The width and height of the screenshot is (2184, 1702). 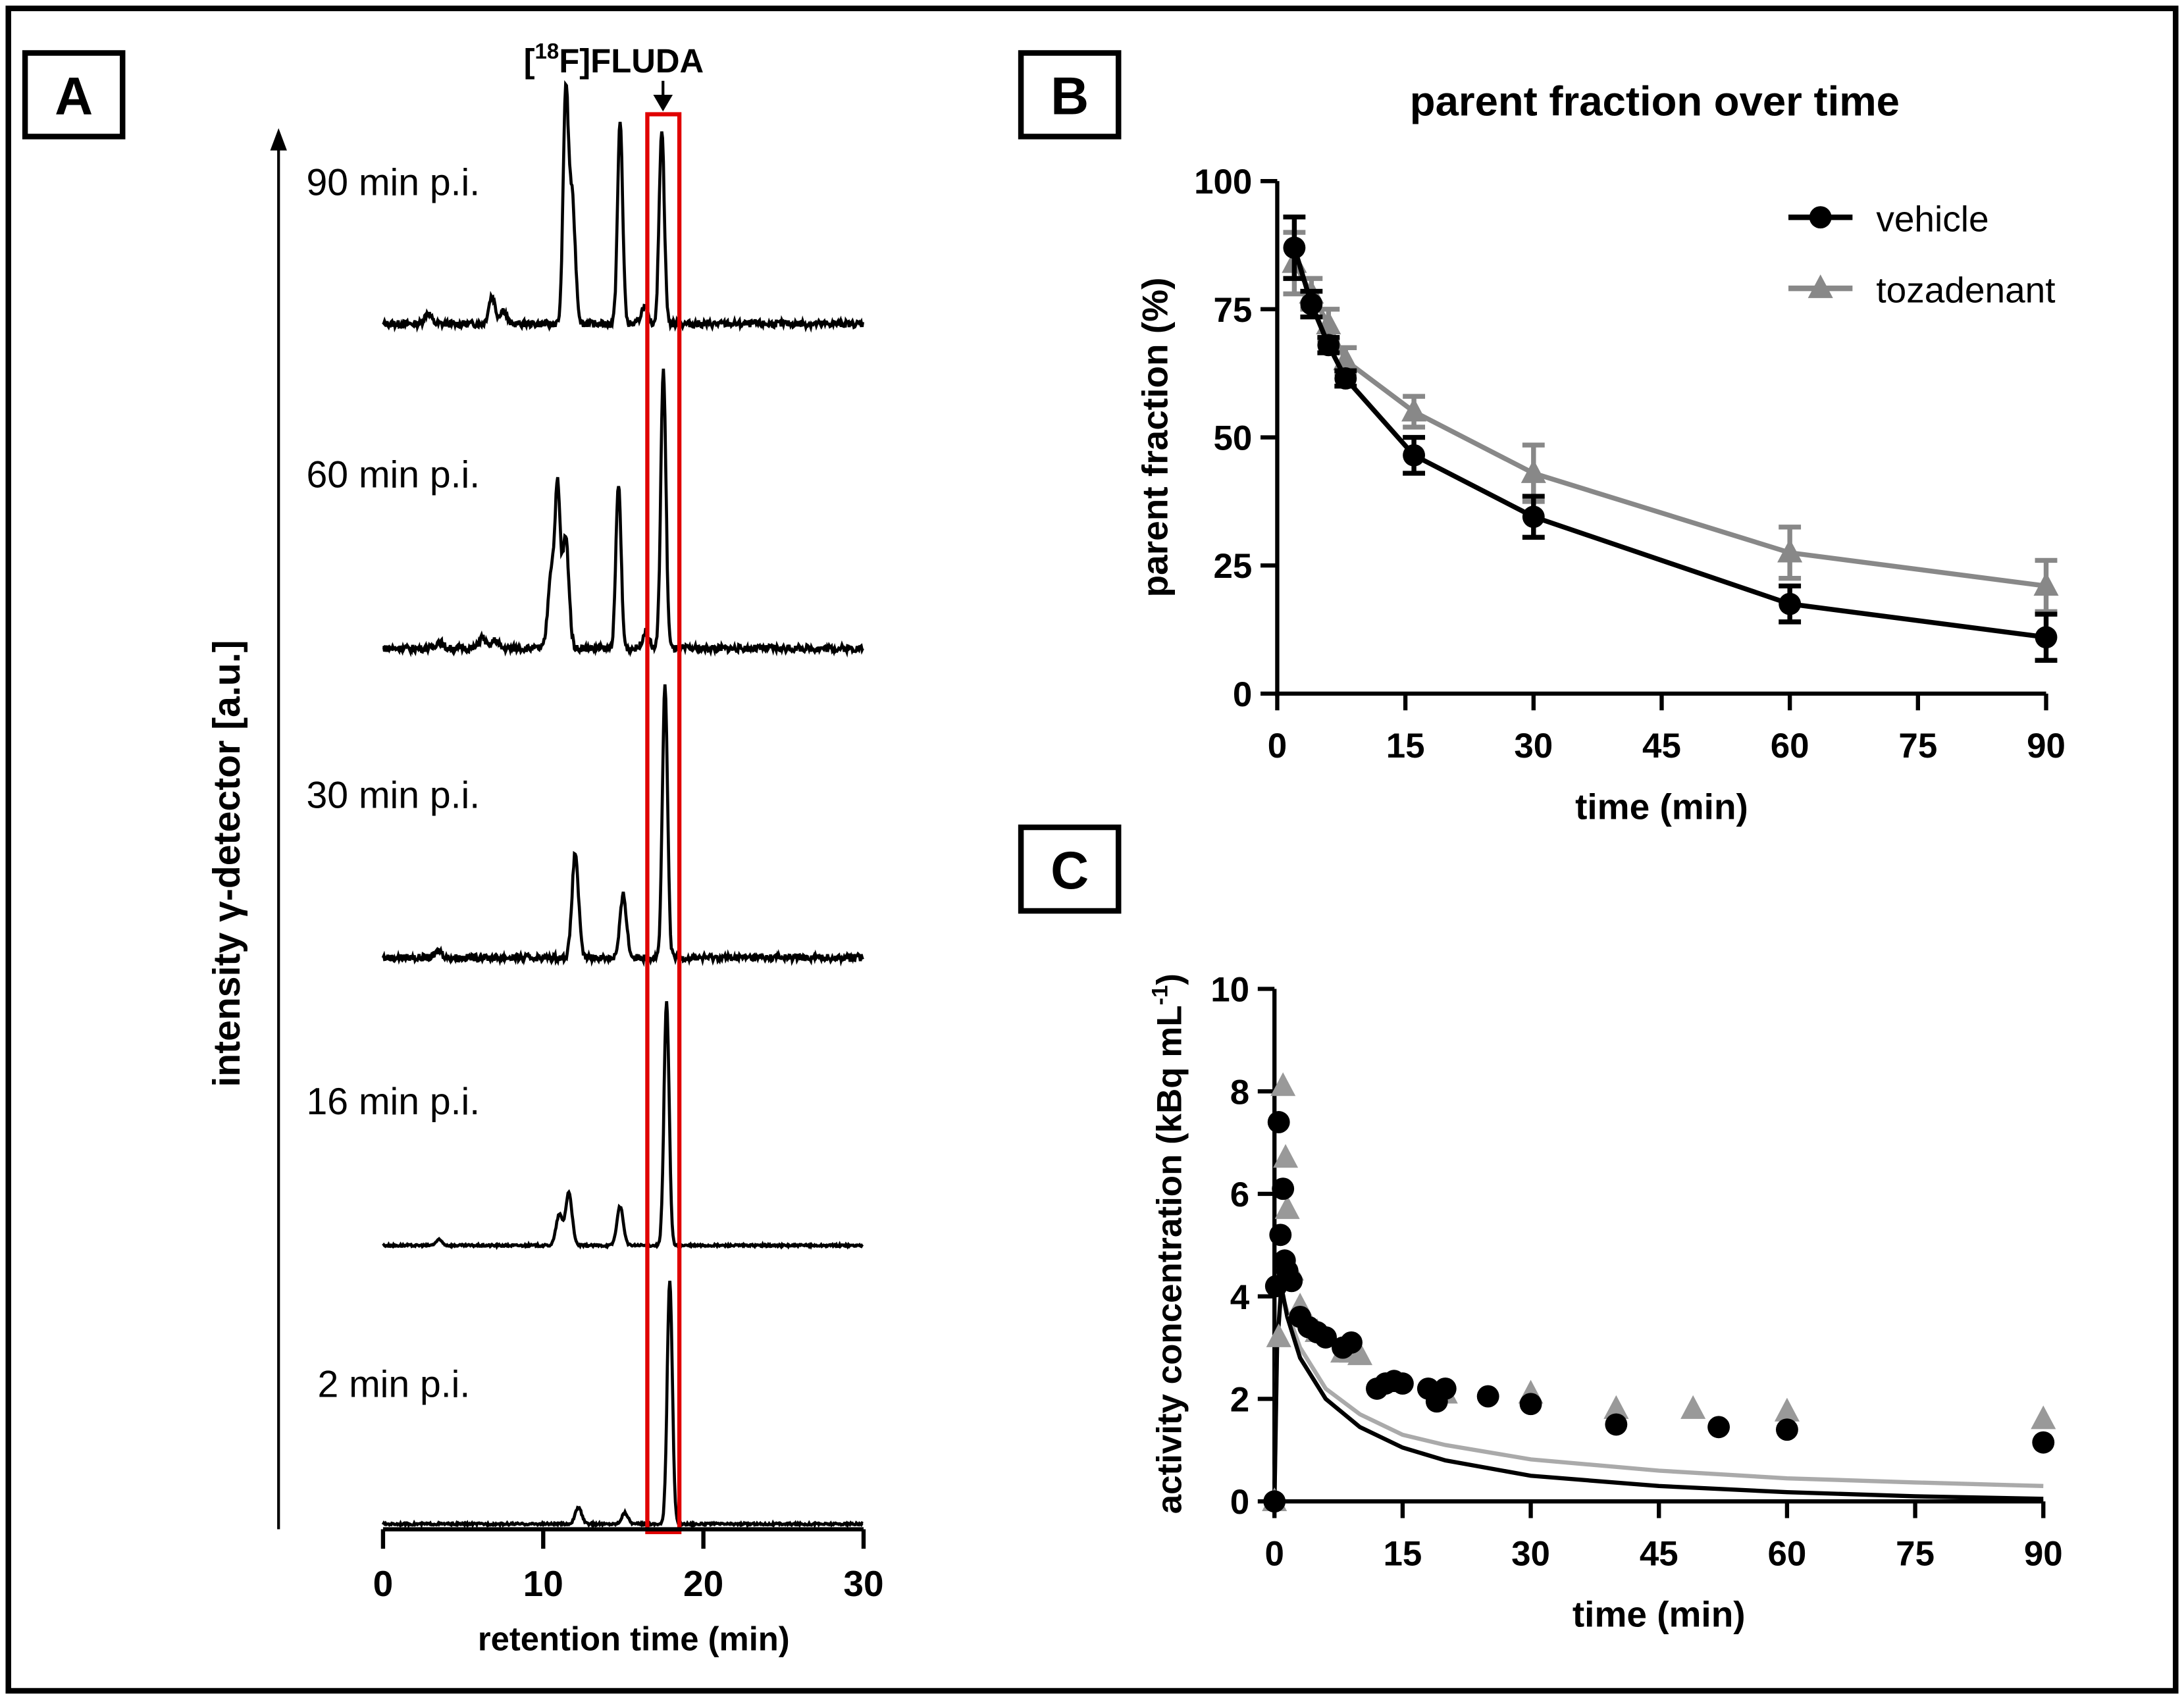 What do you see at coordinates (1223, 182) in the screenshot?
I see `y-tick-label: 100` at bounding box center [1223, 182].